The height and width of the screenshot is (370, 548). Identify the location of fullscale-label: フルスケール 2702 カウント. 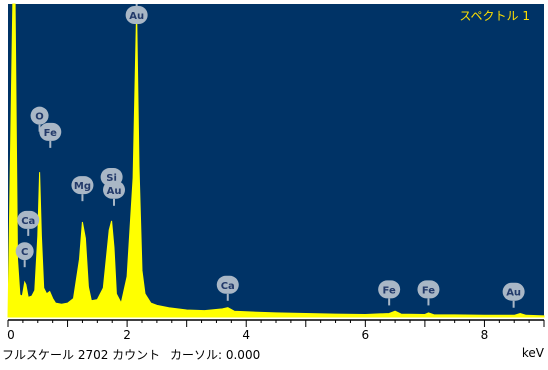
(81, 355).